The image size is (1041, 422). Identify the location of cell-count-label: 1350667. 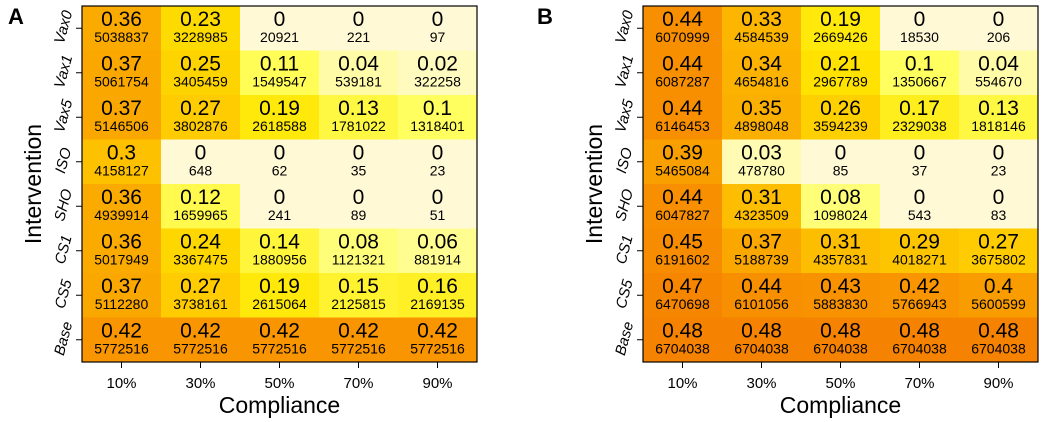
(919, 82).